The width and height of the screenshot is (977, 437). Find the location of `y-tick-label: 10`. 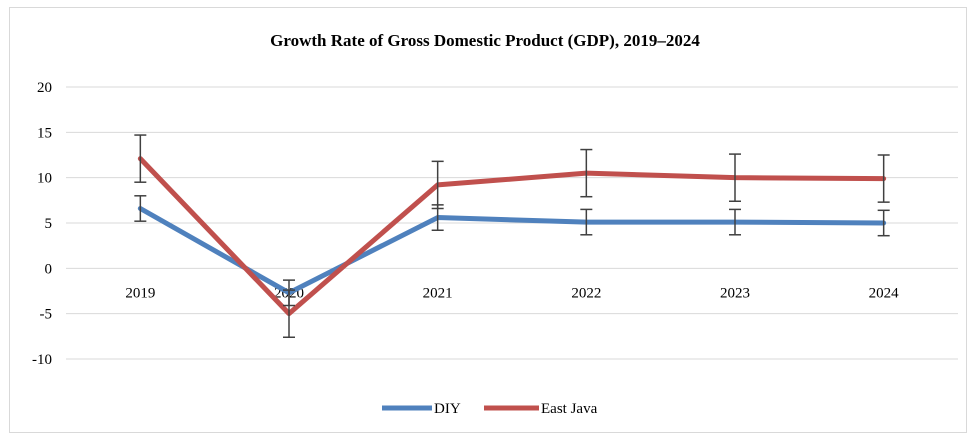

y-tick-label: 10 is located at coordinates (44, 179).